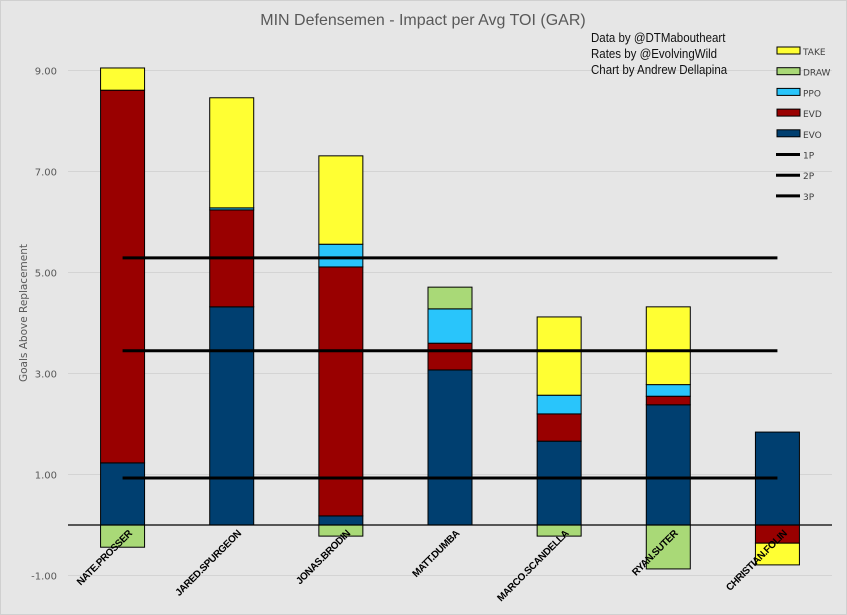 The height and width of the screenshot is (615, 847). I want to click on legend-label-draw: DRAW, so click(816, 74).